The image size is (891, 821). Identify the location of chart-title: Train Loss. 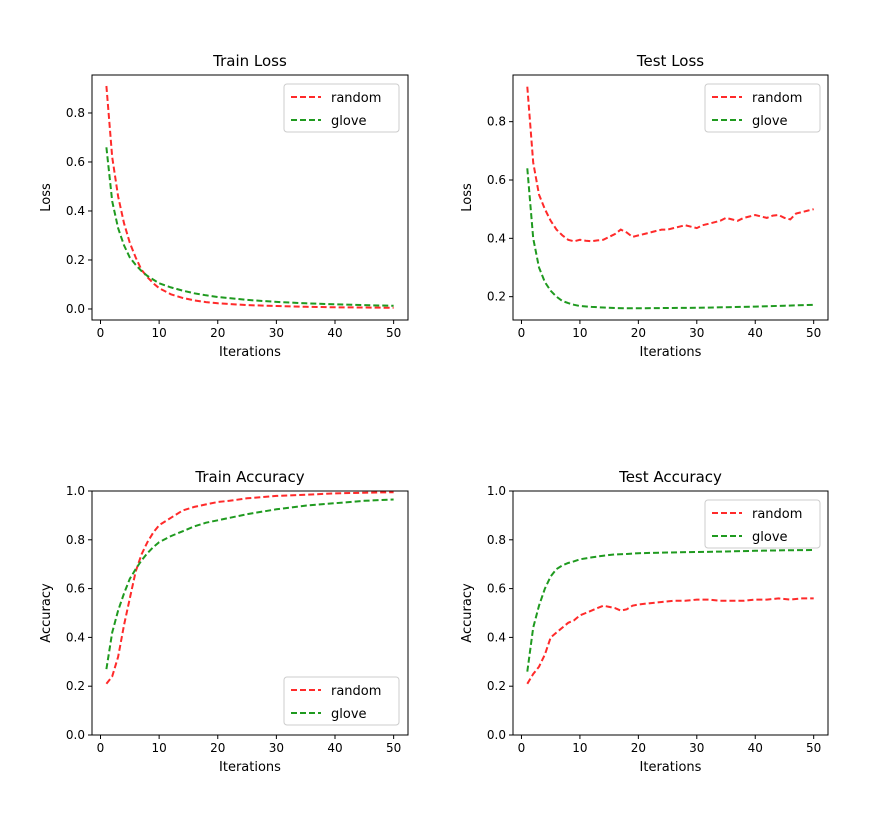
(249, 61).